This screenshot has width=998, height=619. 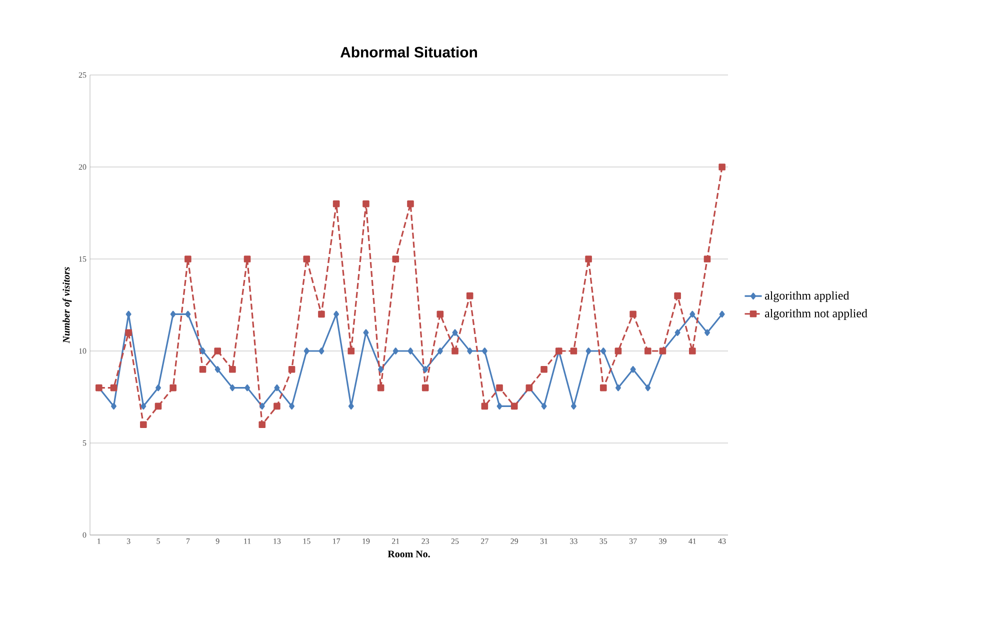 I want to click on chart-title: Abnormal Situation, so click(x=408, y=52).